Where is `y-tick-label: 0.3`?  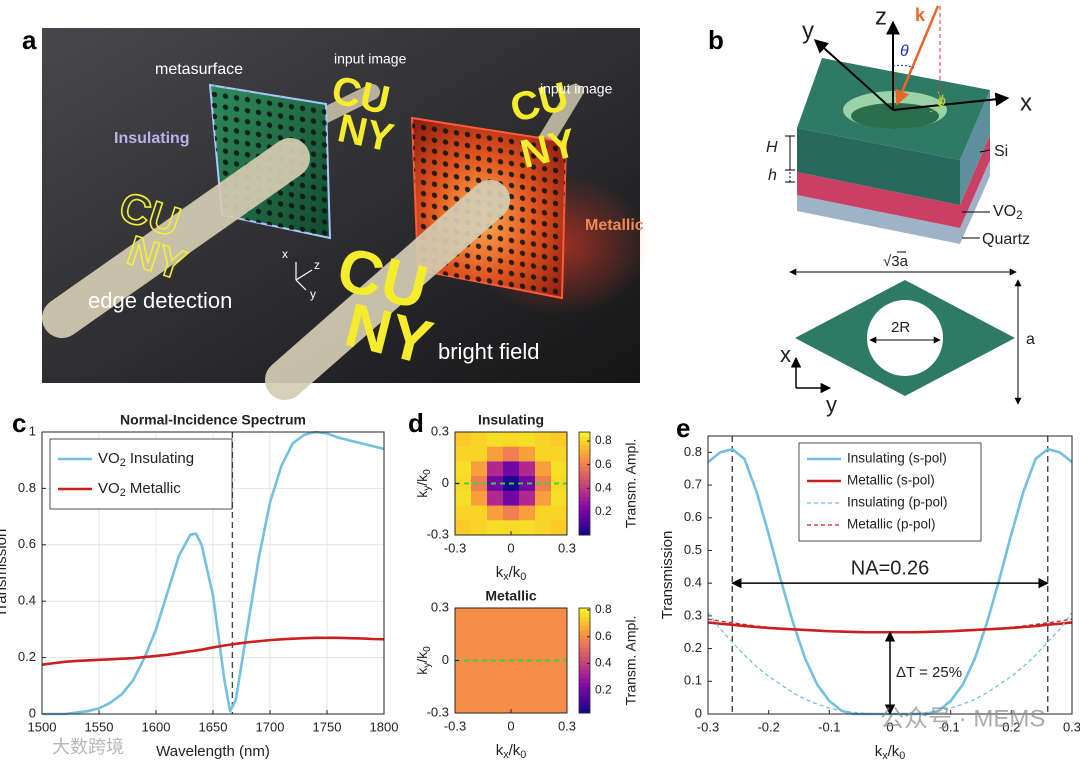
y-tick-label: 0.3 is located at coordinates (440, 430).